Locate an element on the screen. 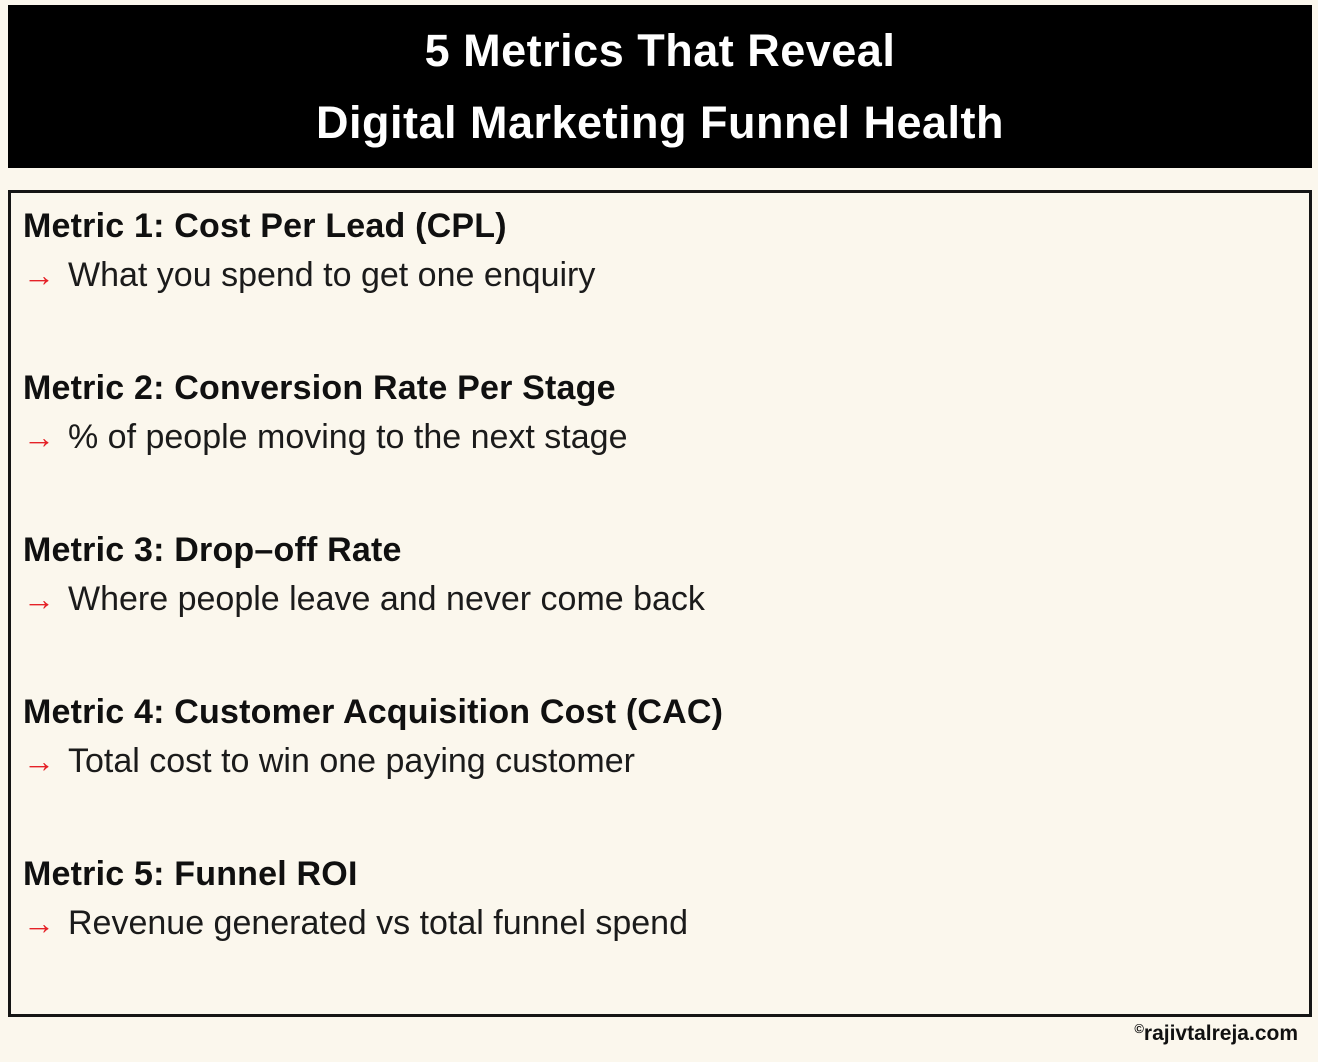  copyright-credit: ©rajivtalreja.com is located at coordinates (1216, 1033).